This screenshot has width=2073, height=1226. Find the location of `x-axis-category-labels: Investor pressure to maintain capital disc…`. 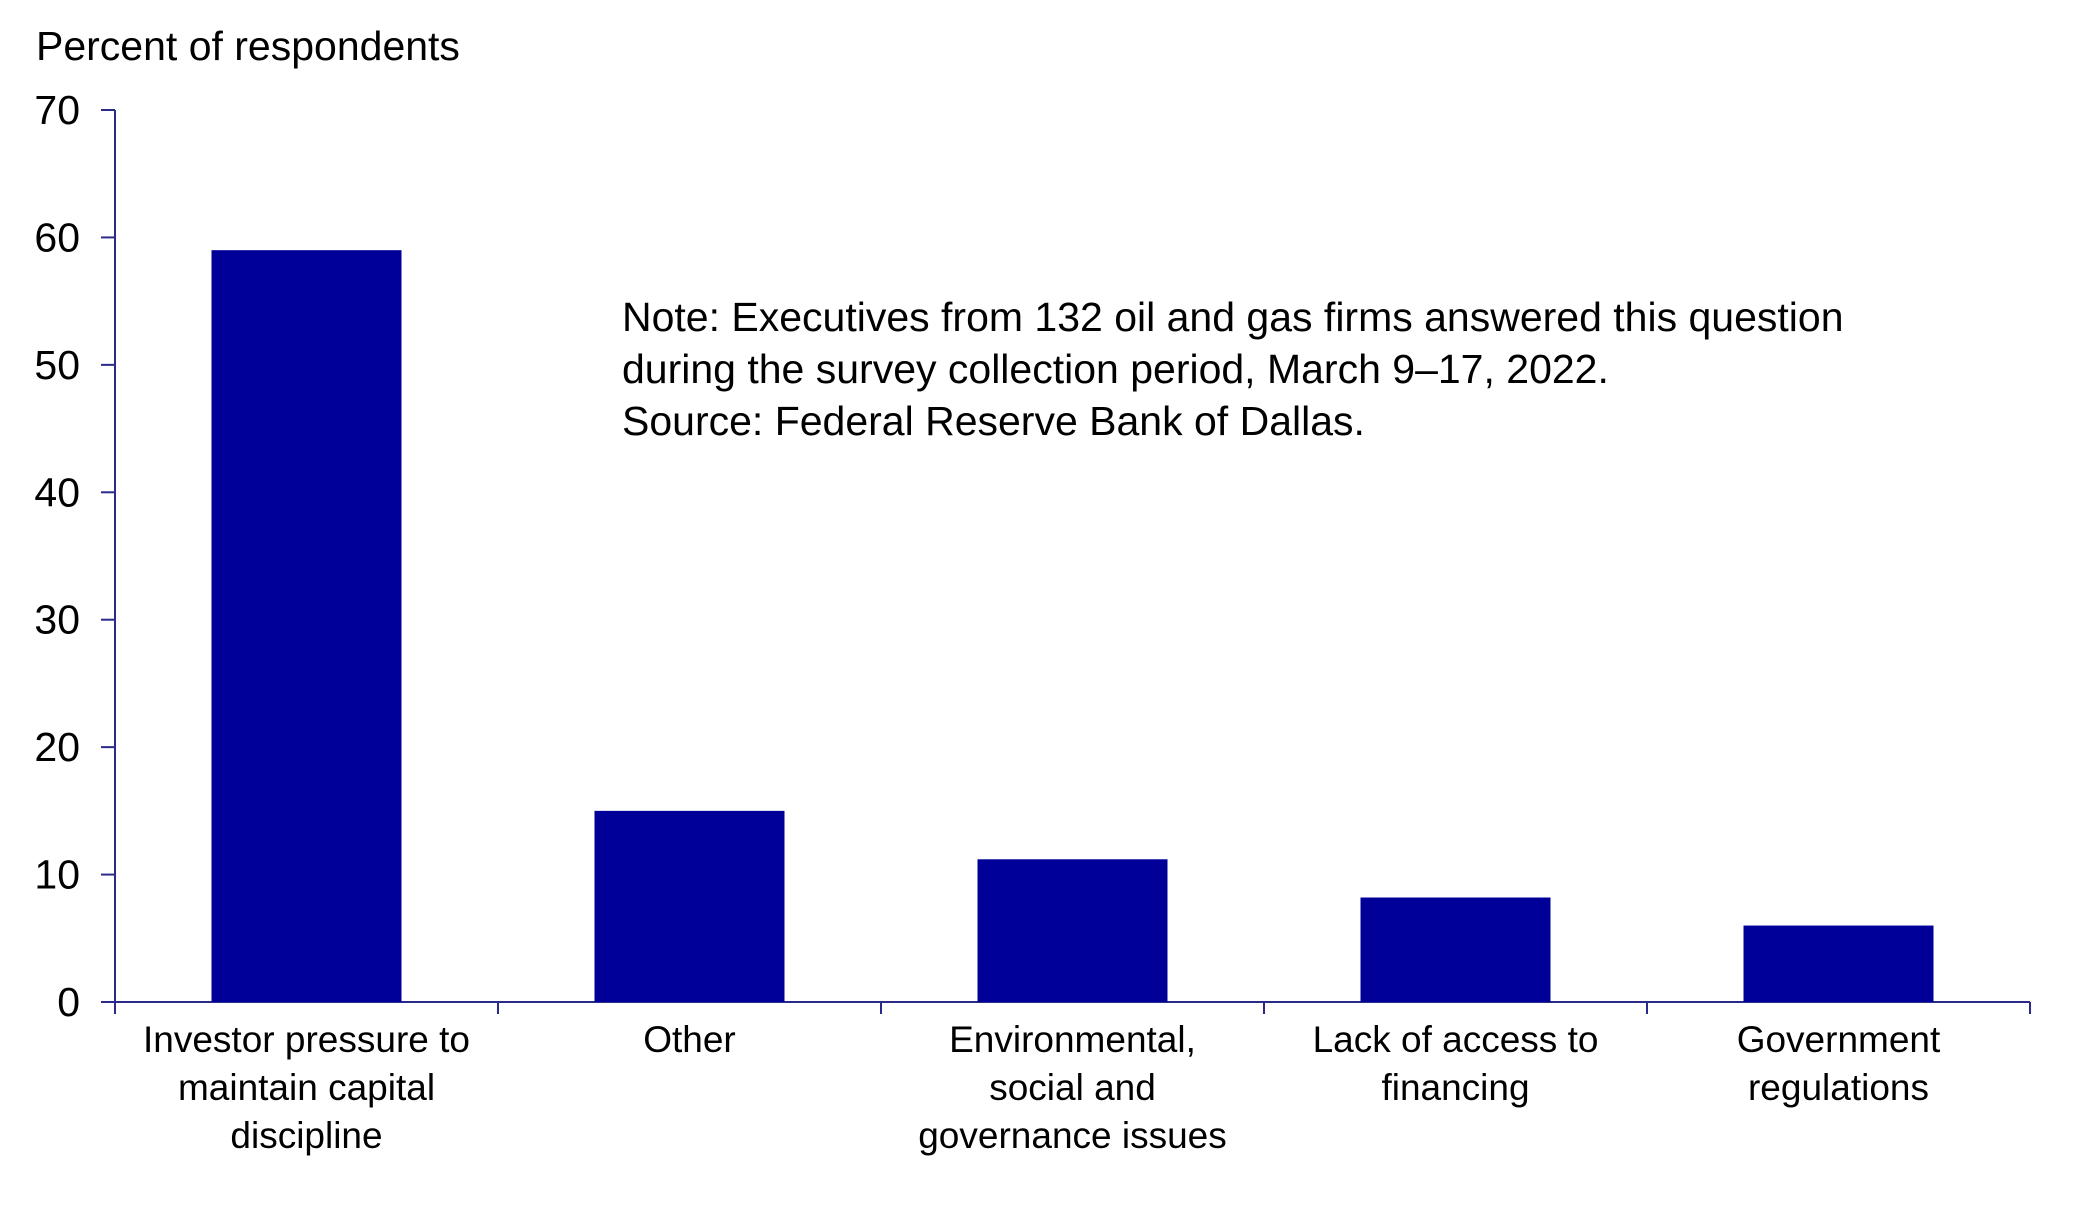

x-axis-category-labels: Investor pressure to maintain capital disc… is located at coordinates (1042, 1087).